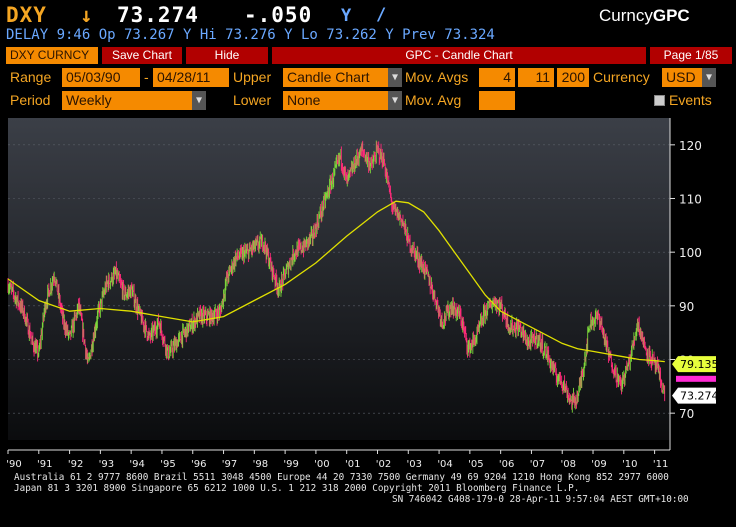 This screenshot has width=736, height=527. Describe the element at coordinates (260, 464) in the screenshot. I see `x-tick-label: '98` at that location.